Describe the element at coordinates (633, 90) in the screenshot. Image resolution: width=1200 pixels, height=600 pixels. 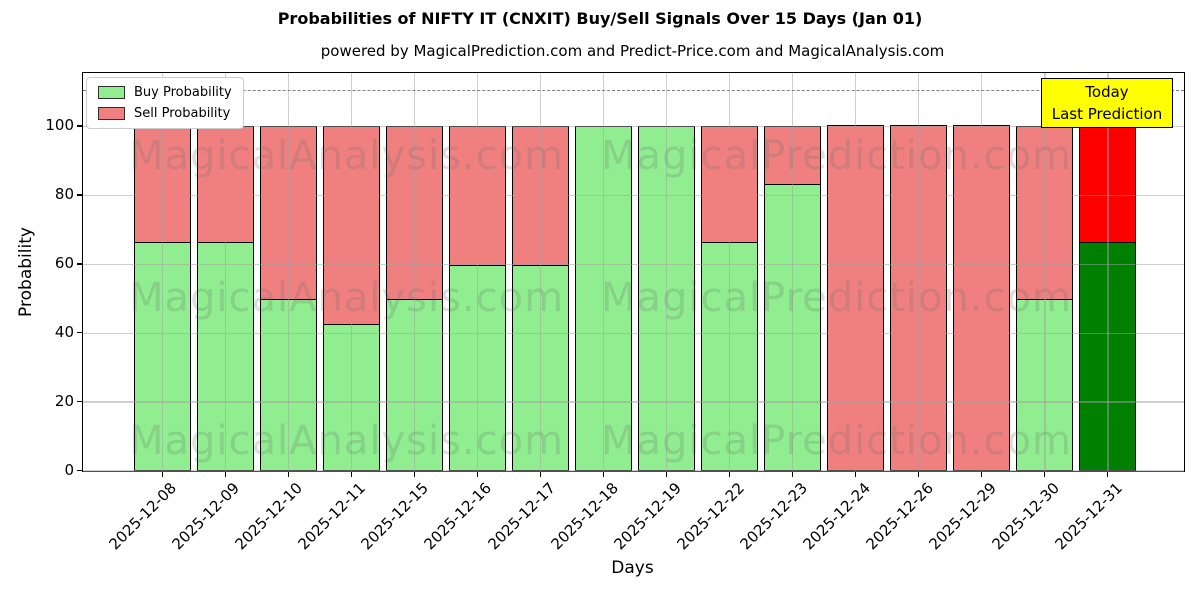
I see `dashed-threshold-line` at that location.